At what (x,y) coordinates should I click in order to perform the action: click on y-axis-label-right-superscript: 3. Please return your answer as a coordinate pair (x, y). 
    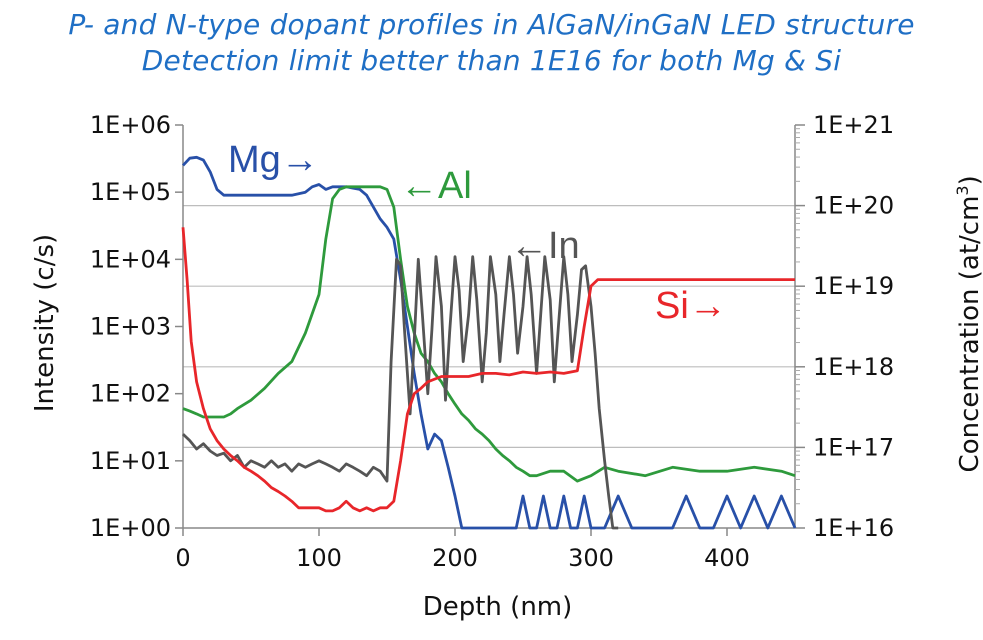
    Looking at the image, I should click on (963, 190).